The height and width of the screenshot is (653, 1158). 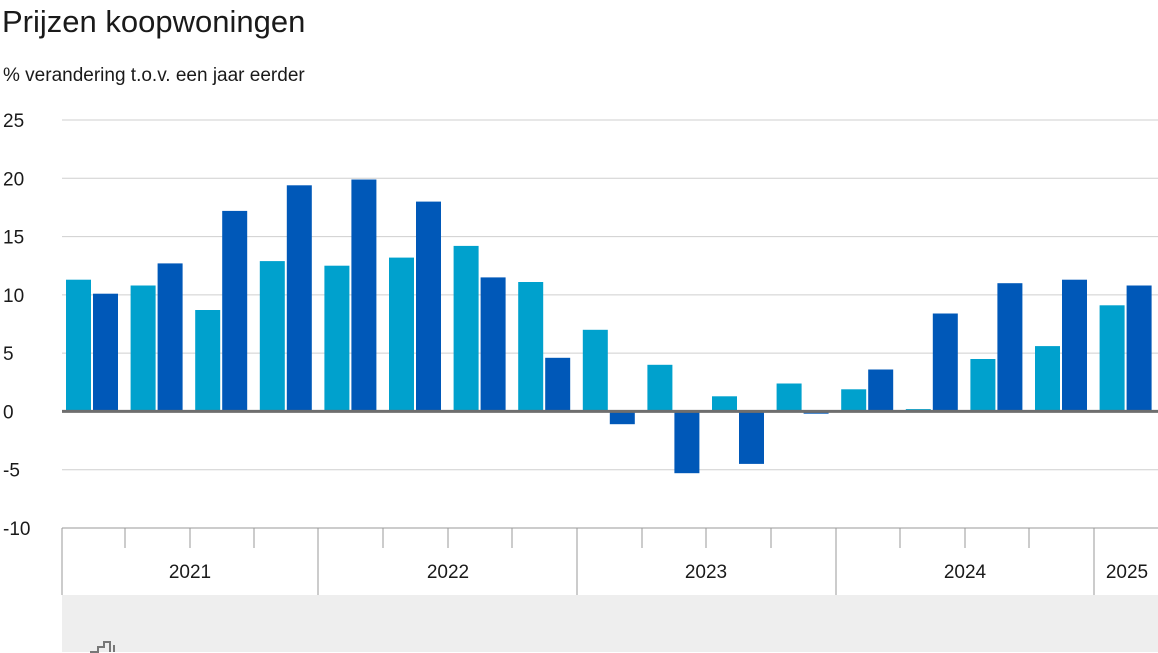 I want to click on y-tick-label: 20, so click(x=13, y=179).